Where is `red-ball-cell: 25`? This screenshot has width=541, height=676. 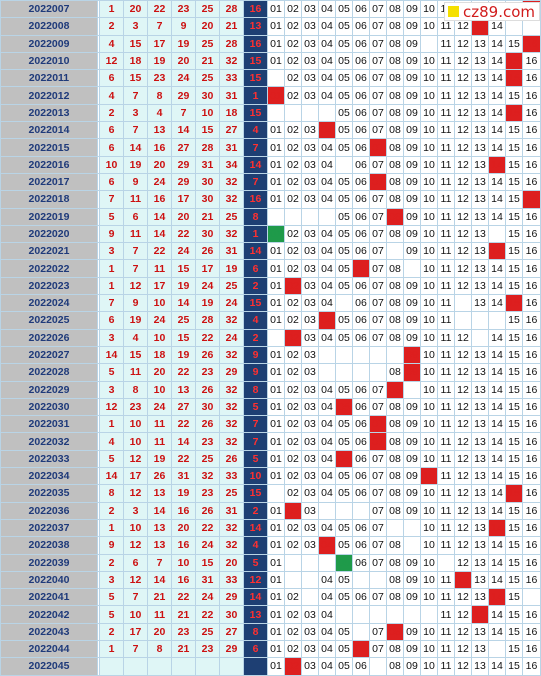 red-ball-cell: 25 is located at coordinates (207, 78).